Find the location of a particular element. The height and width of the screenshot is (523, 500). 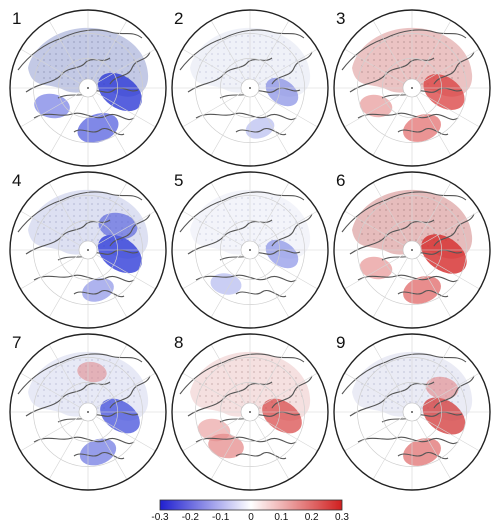

panel-label: 5 is located at coordinates (178, 180).